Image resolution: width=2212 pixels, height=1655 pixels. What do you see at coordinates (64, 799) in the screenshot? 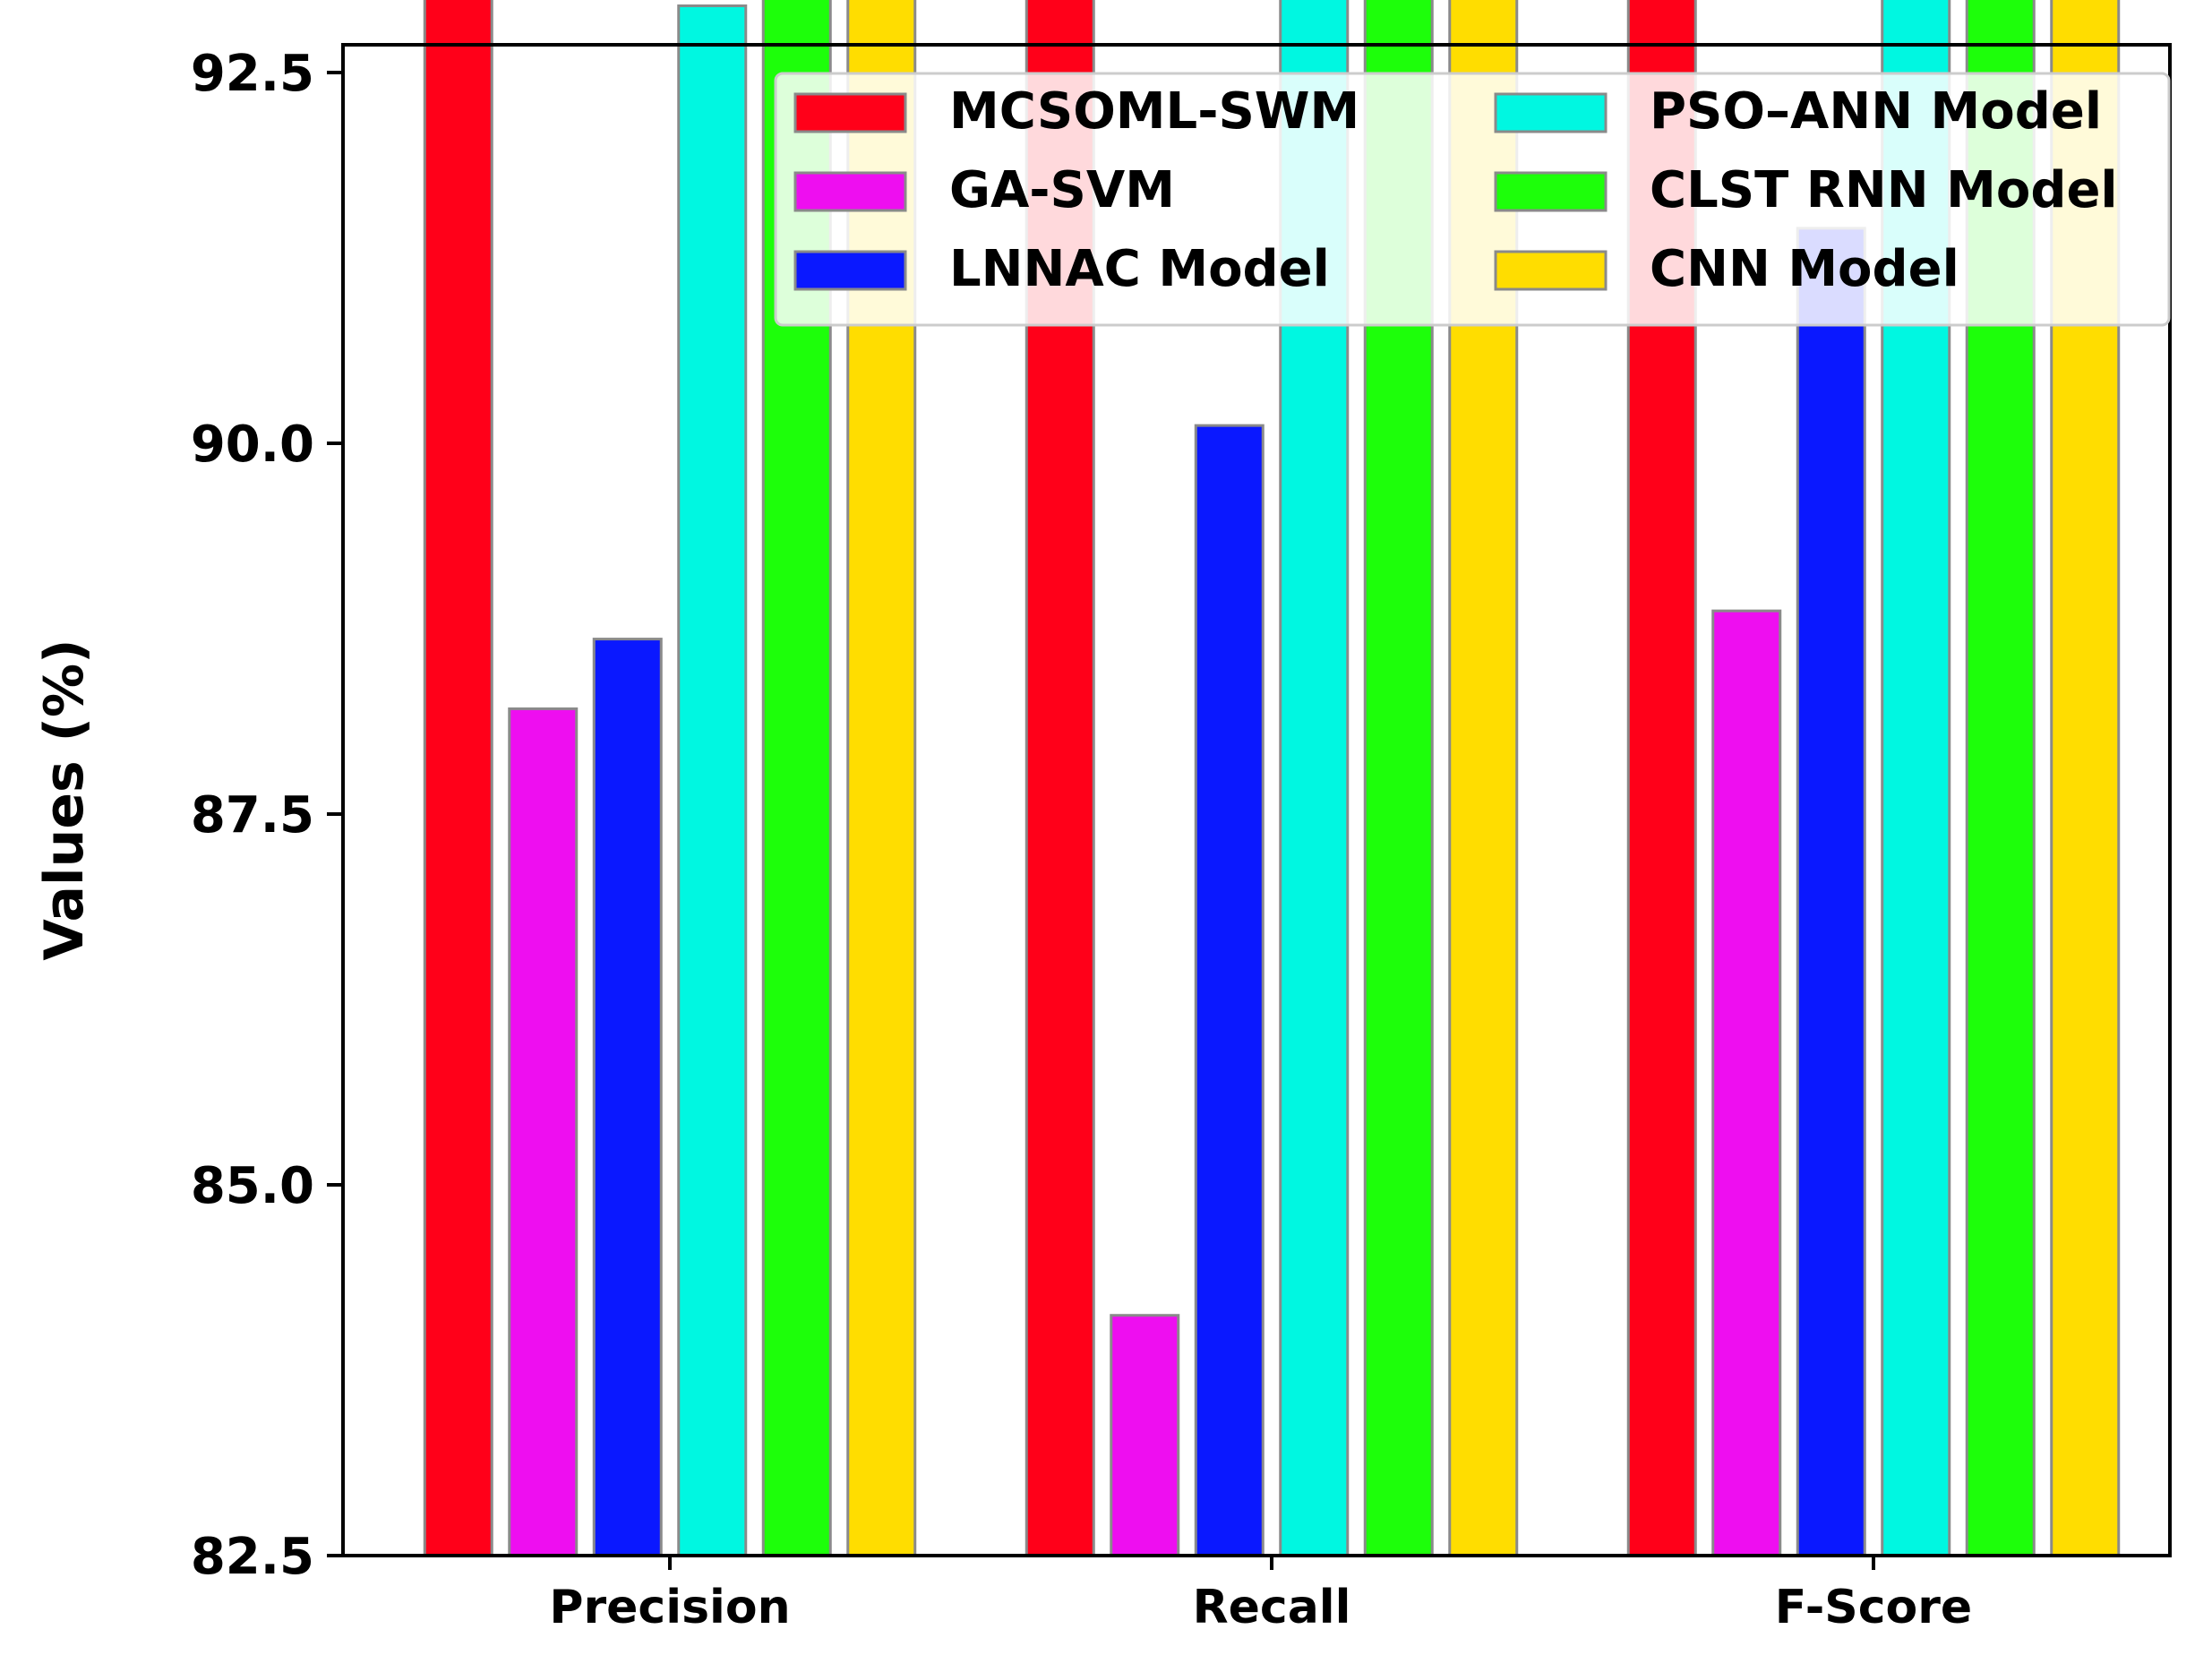
I see `y-axis-title: Values (%)` at bounding box center [64, 799].